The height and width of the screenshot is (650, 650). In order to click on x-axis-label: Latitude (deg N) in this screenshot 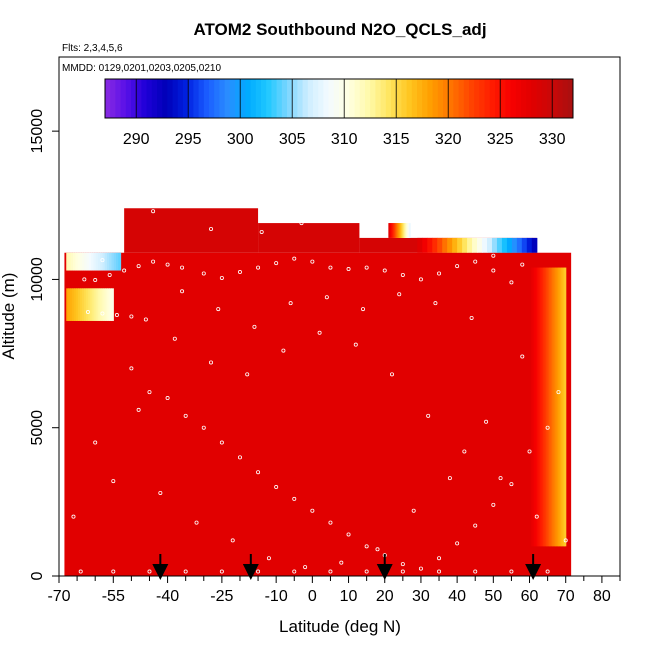, I will do `click(340, 626)`.